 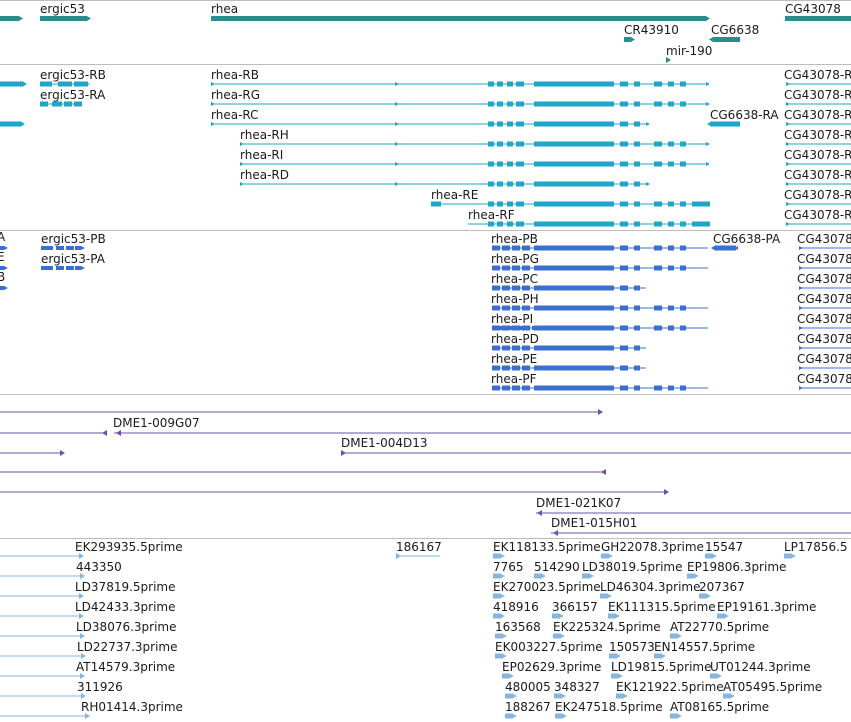 What do you see at coordinates (514, 239) in the screenshot?
I see `protein-rhea: rhea-PB` at bounding box center [514, 239].